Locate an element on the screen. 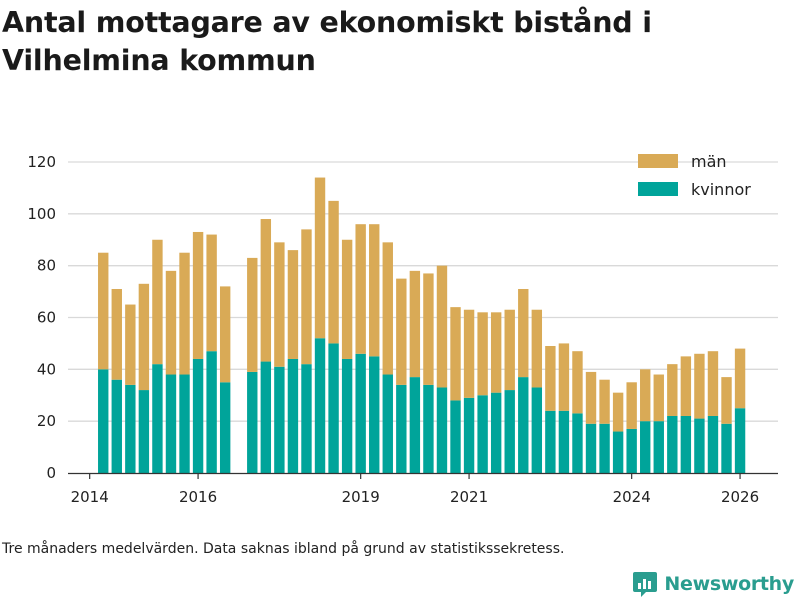 This screenshot has height=600, width=800. x-tick-label: 2014 is located at coordinates (90, 497).